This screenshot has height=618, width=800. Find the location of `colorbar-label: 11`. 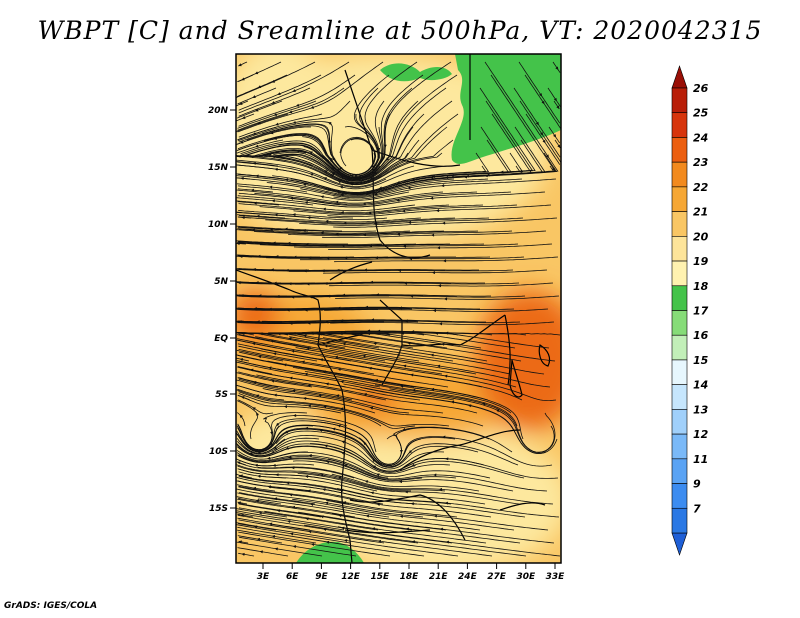

colorbar-label: 11 is located at coordinates (700, 459).